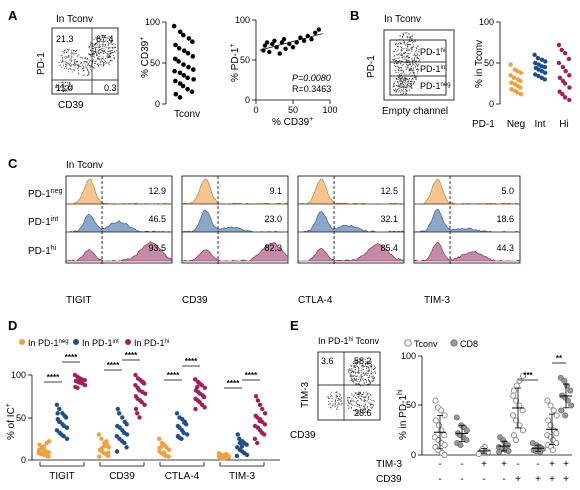 This screenshot has height=490, width=580. I want to click on panel-label-e: E, so click(294, 325).